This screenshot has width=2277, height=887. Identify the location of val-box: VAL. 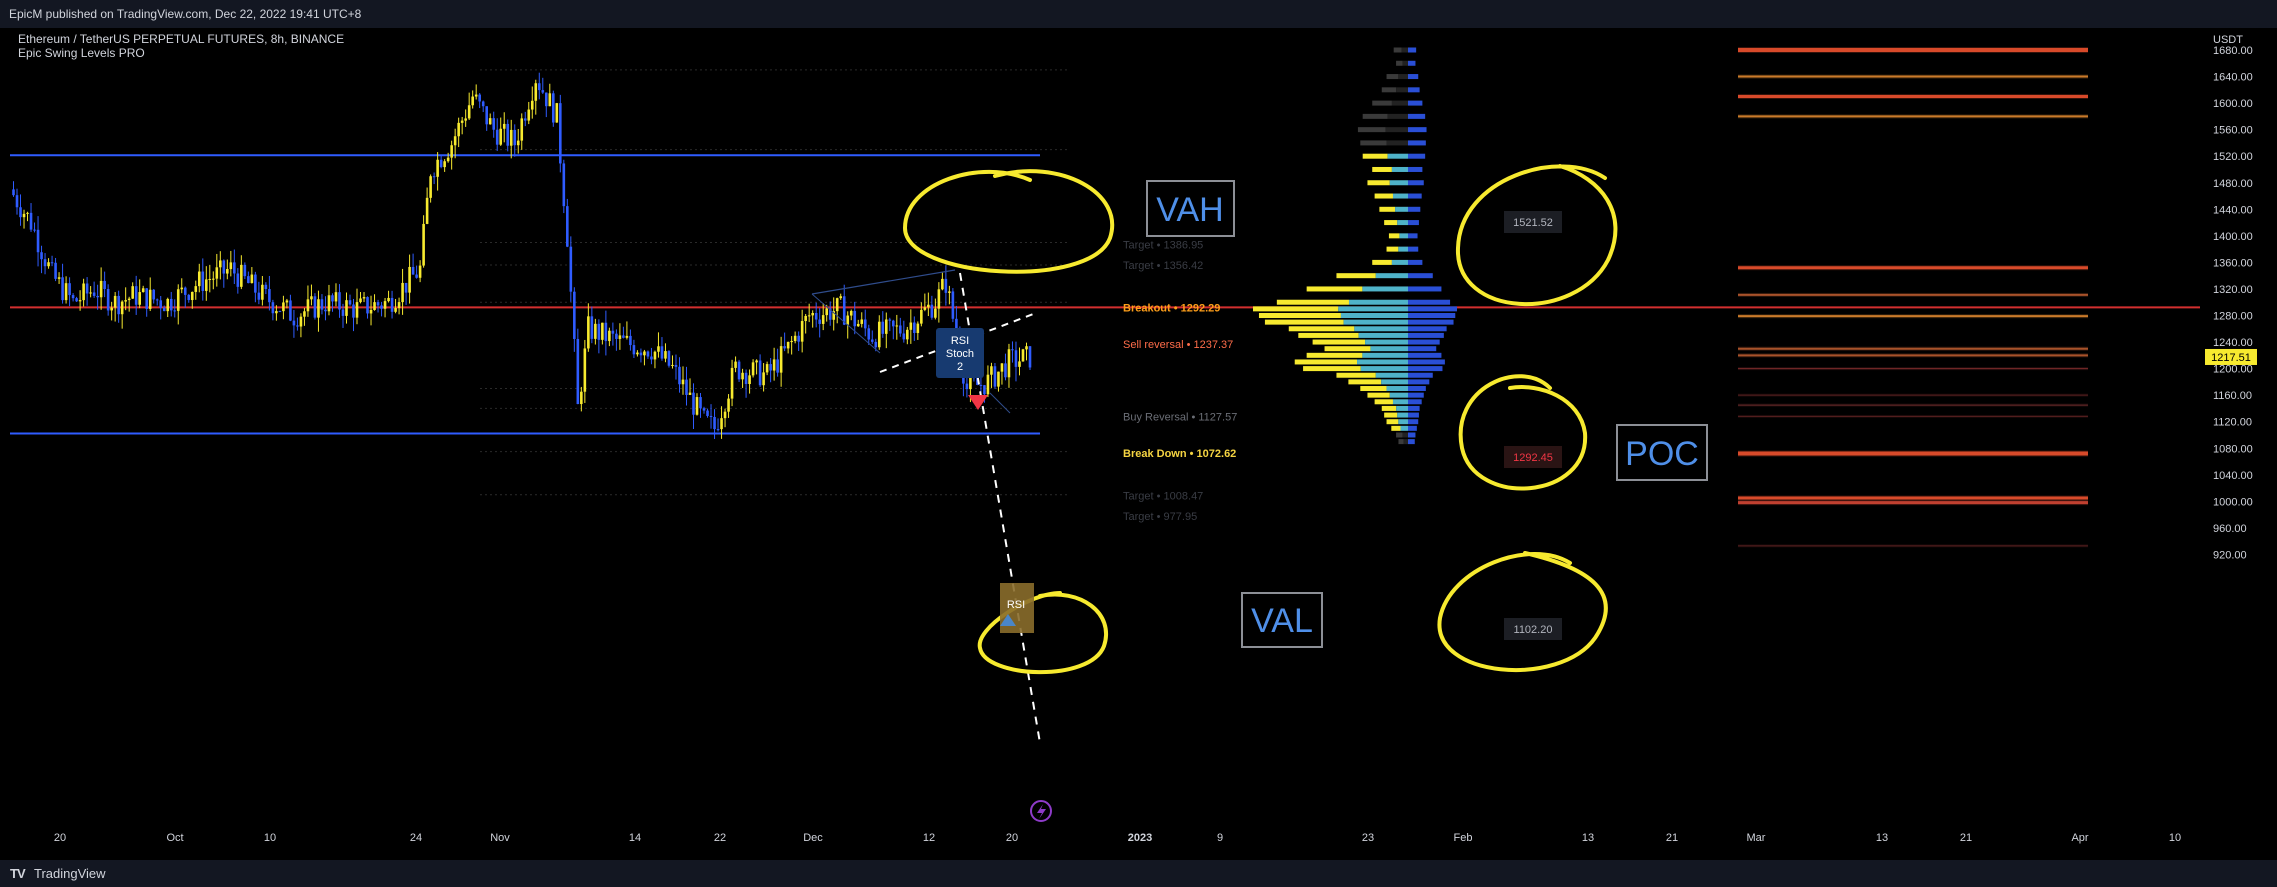
(1282, 620).